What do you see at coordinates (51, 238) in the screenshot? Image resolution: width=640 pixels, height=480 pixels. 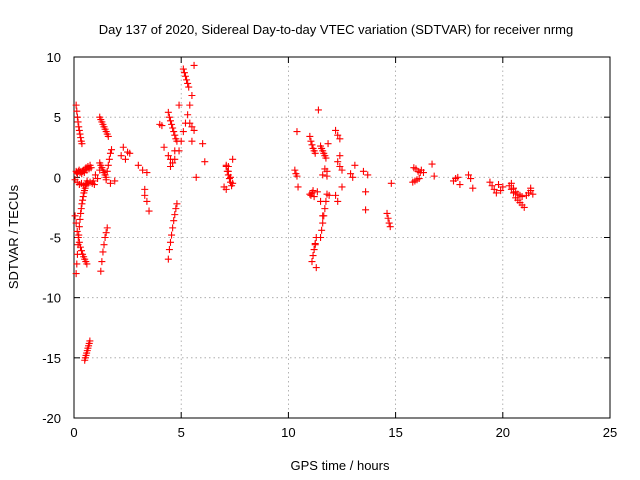 I see `y-tick-labels: -20 -15 -10 -5 0 5 10` at bounding box center [51, 238].